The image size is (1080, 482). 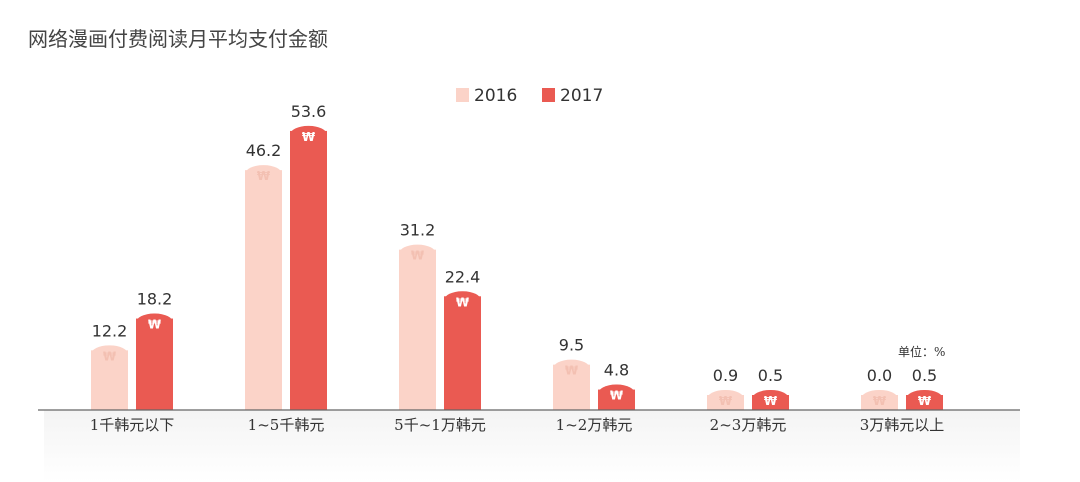 What do you see at coordinates (309, 111) in the screenshot?
I see `value-label-2017-2: 53.6` at bounding box center [309, 111].